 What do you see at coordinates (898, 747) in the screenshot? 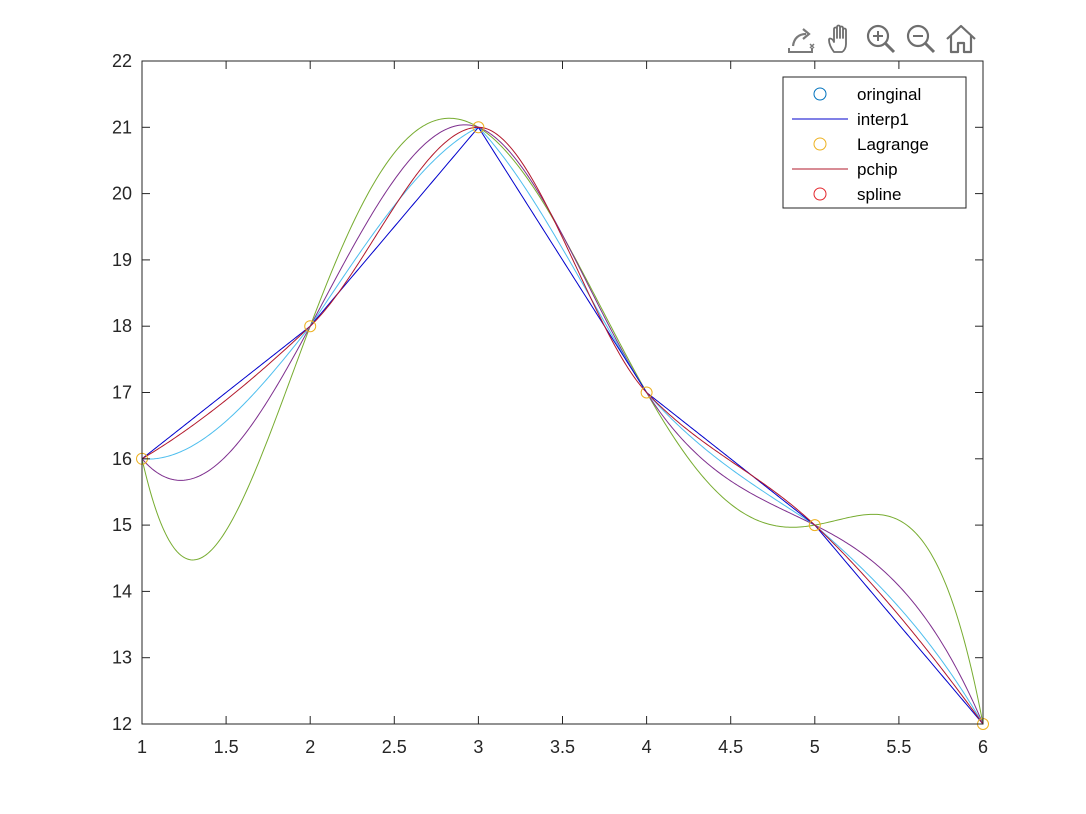
I see `x-tick-label: 5.5` at bounding box center [898, 747].